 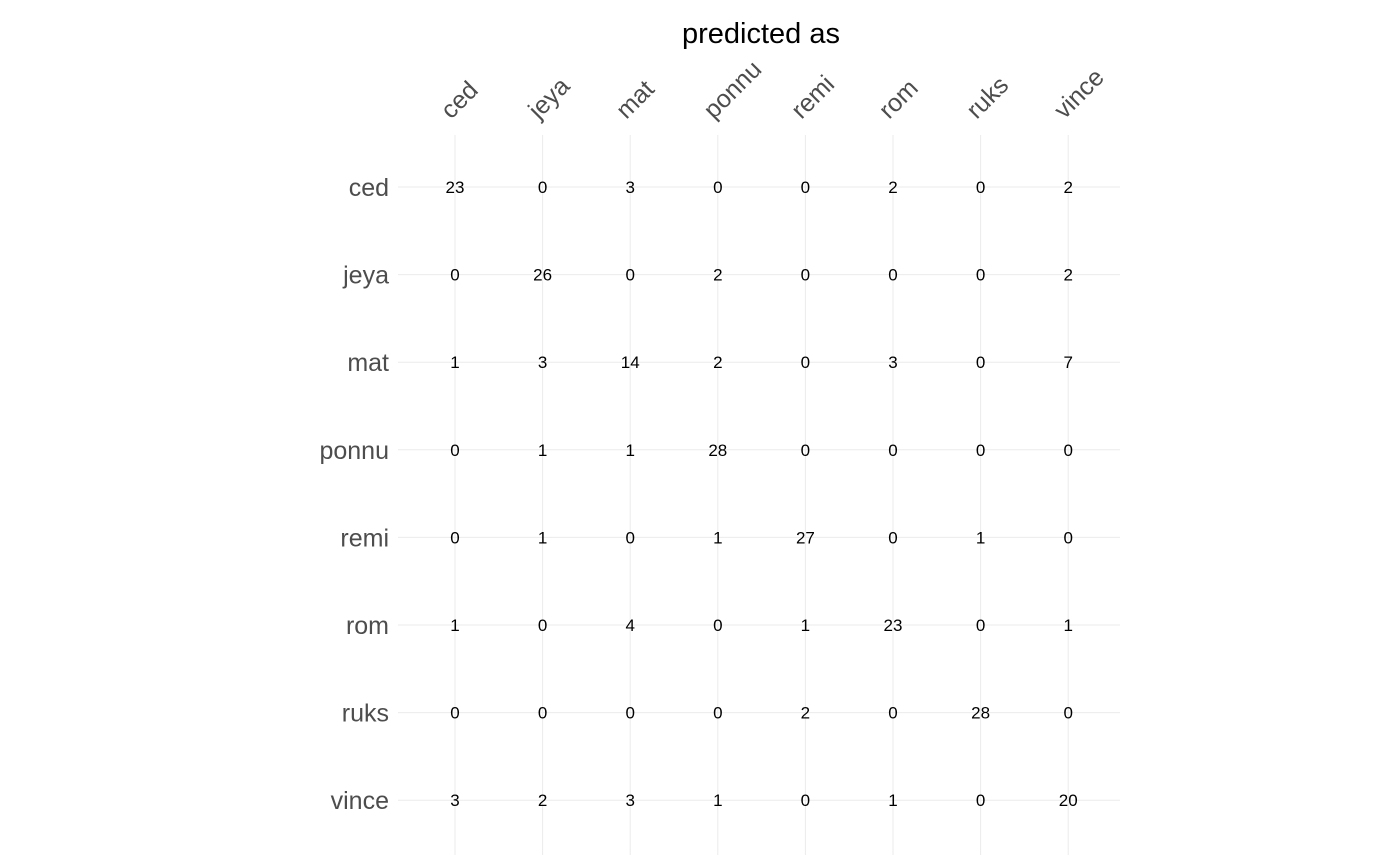 What do you see at coordinates (898, 99) in the screenshot?
I see `column-label: rom` at bounding box center [898, 99].